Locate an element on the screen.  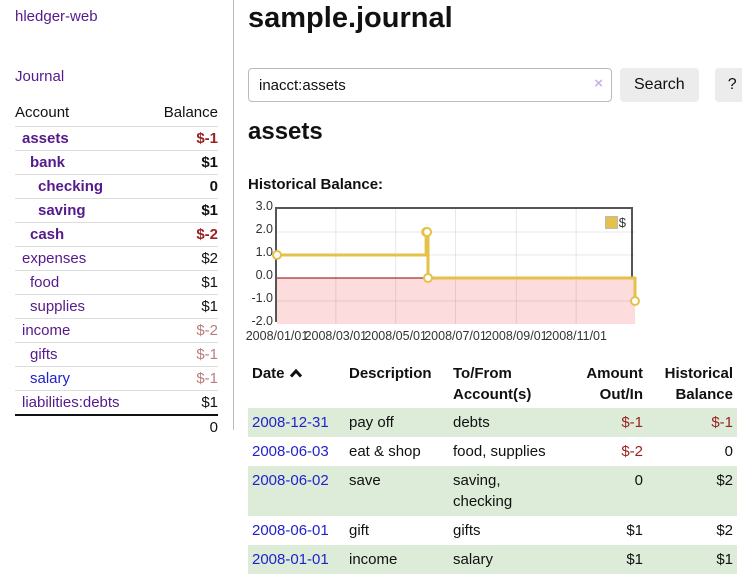
register-cell-balance: $1 is located at coordinates (724, 559).